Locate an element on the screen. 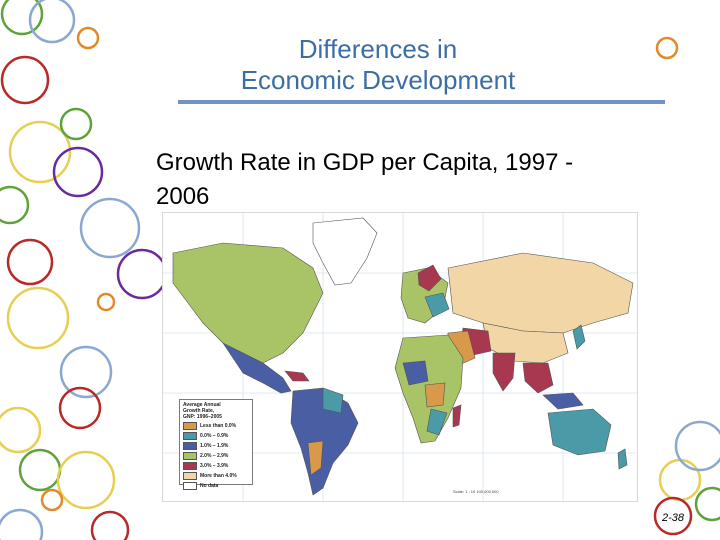 The width and height of the screenshot is (720, 540). slide-title: Differences in Economic Development is located at coordinates (378, 65).